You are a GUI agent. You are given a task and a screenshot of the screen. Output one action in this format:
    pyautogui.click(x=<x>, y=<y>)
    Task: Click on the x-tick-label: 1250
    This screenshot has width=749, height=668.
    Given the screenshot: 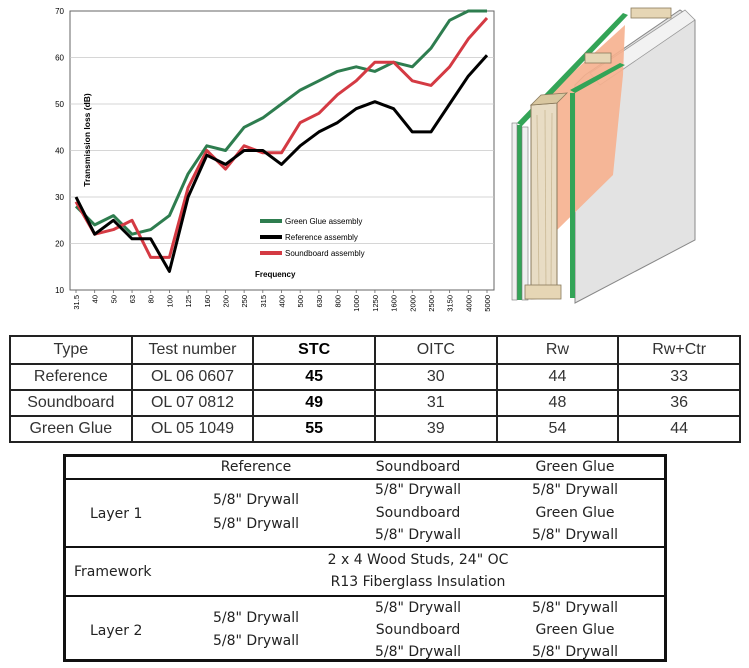 What is the action you would take?
    pyautogui.click(x=375, y=303)
    